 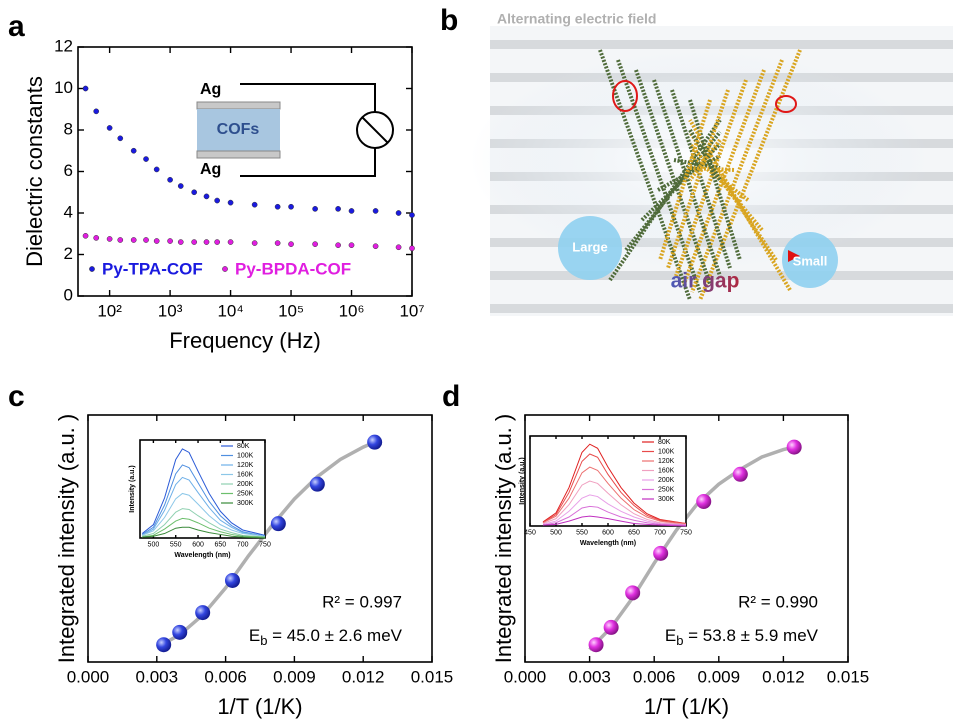 I want to click on x-tick-label: 10², so click(x=109, y=311).